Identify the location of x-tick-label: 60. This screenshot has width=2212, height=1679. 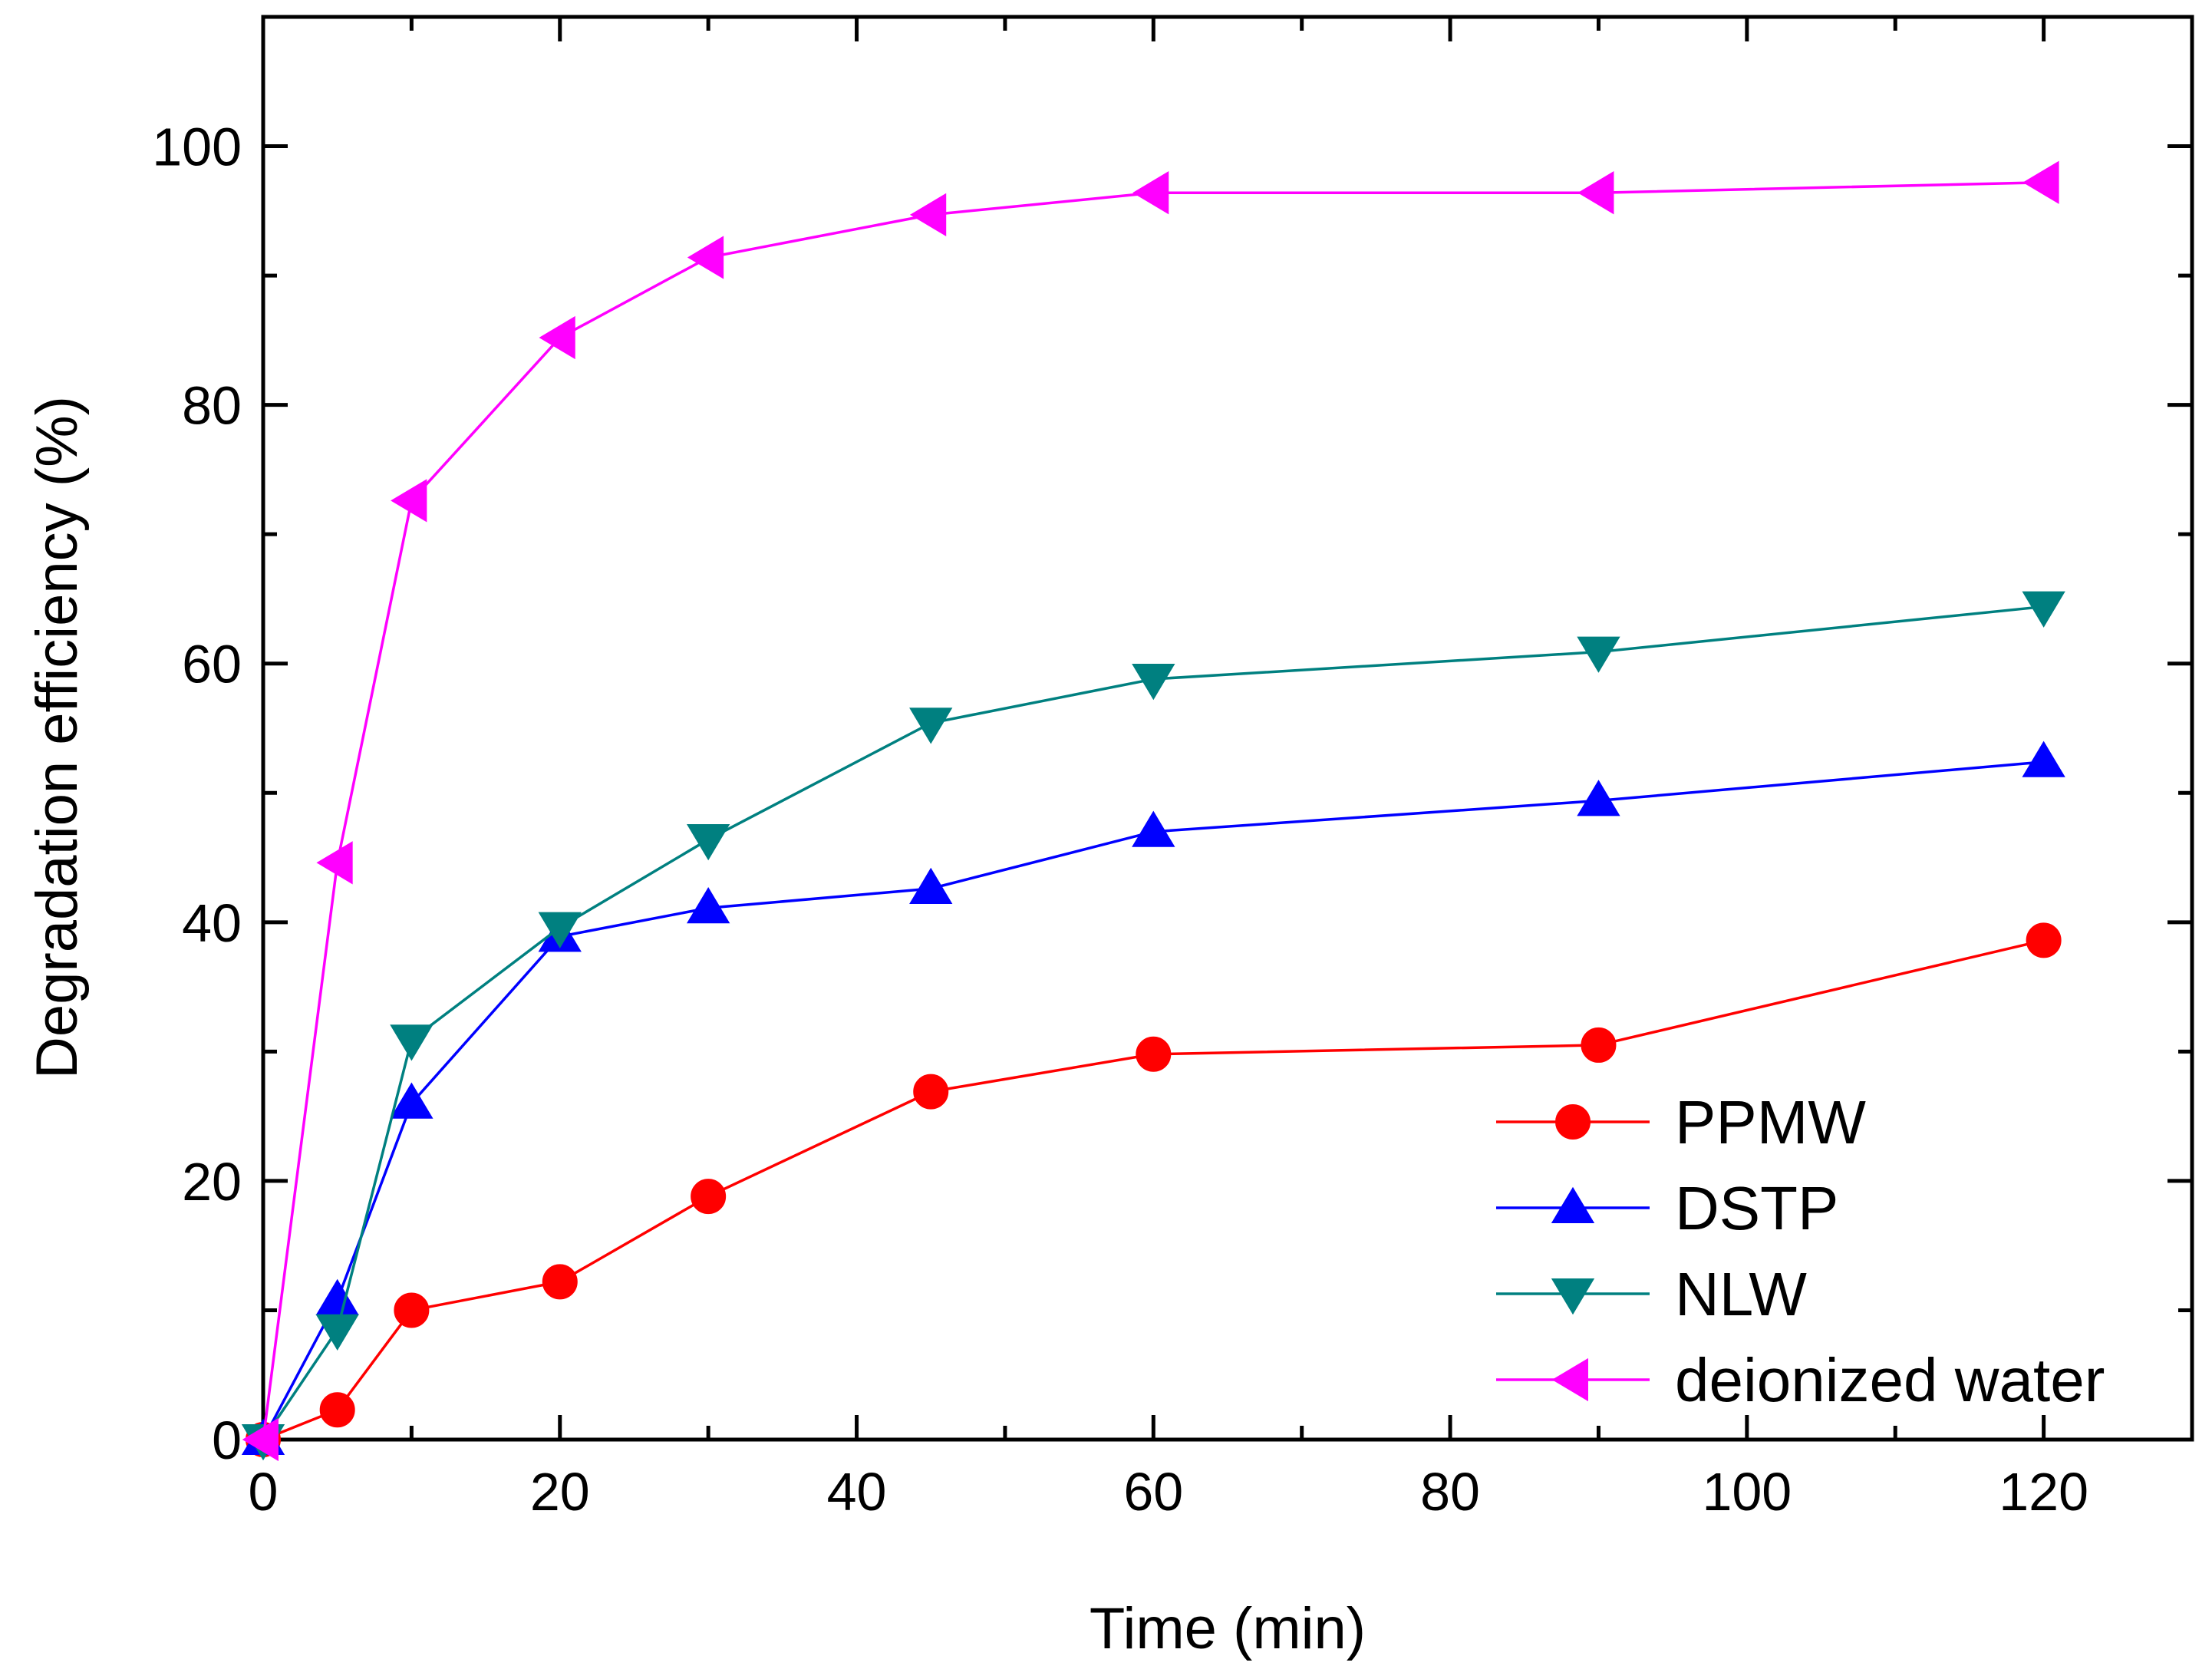
(1153, 1492).